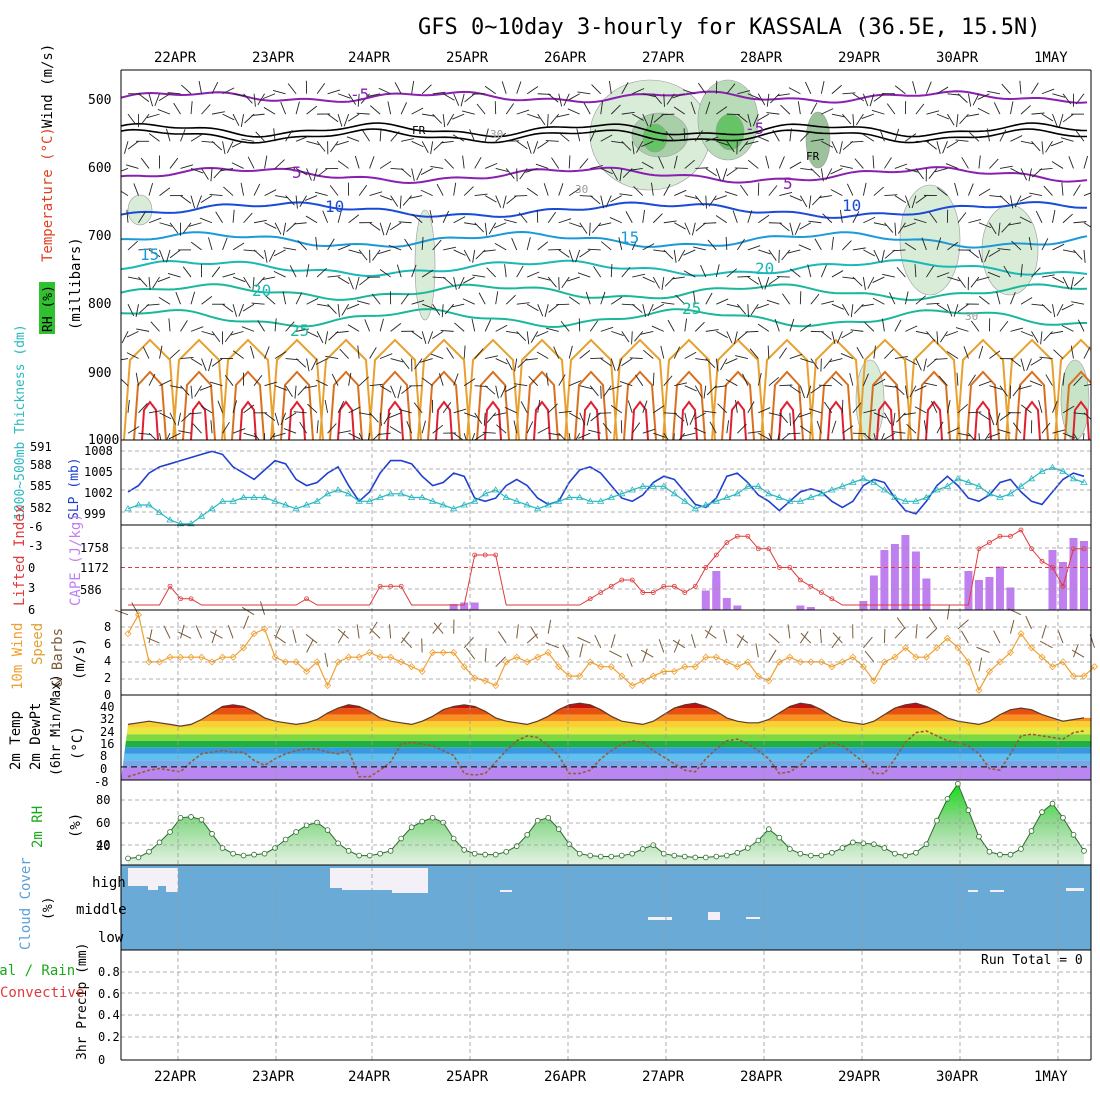 The image size is (1100, 1100). I want to click on ylabel-cloud-unit: (%), so click(48, 908).